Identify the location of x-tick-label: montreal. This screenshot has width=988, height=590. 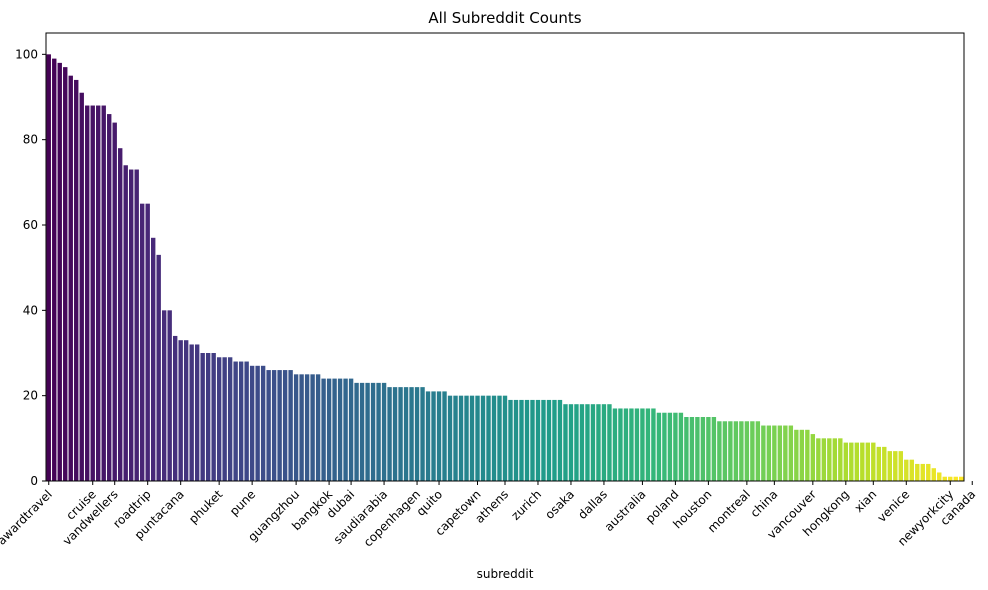
(729, 511).